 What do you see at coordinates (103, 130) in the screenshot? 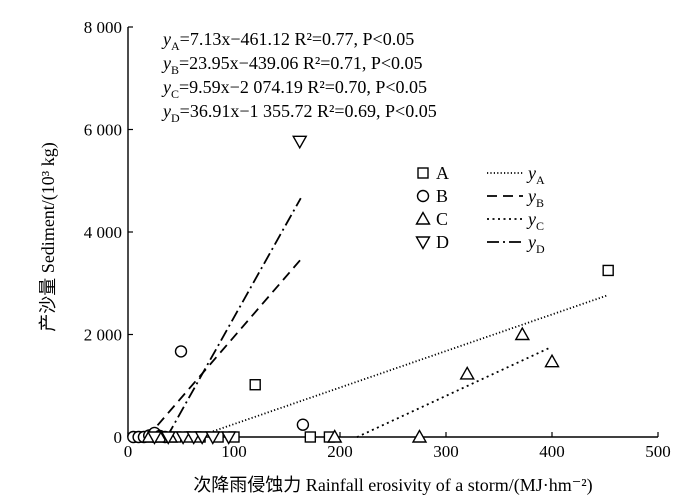
I see `y-tick-label: 6 000` at bounding box center [103, 130].